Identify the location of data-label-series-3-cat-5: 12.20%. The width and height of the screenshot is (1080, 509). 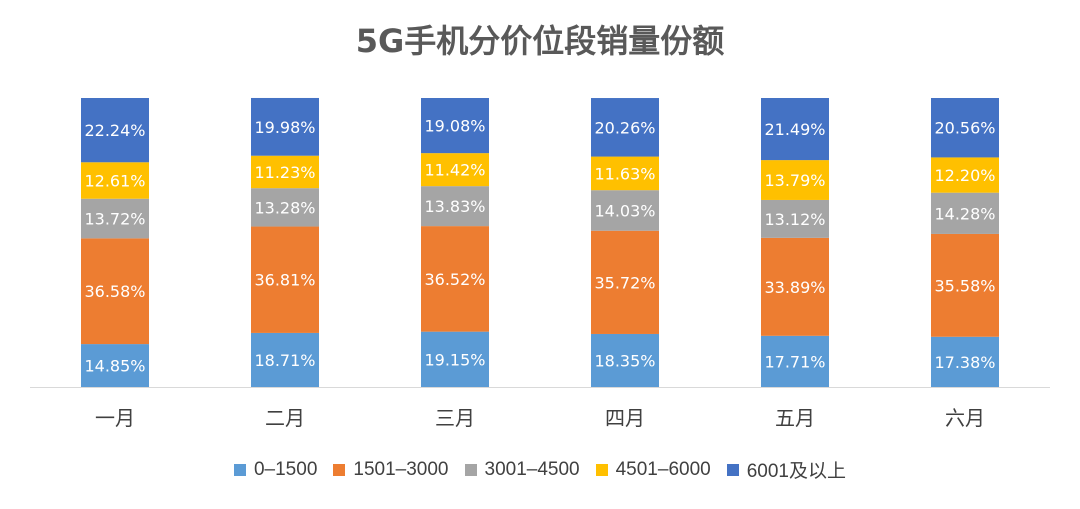
(964, 175).